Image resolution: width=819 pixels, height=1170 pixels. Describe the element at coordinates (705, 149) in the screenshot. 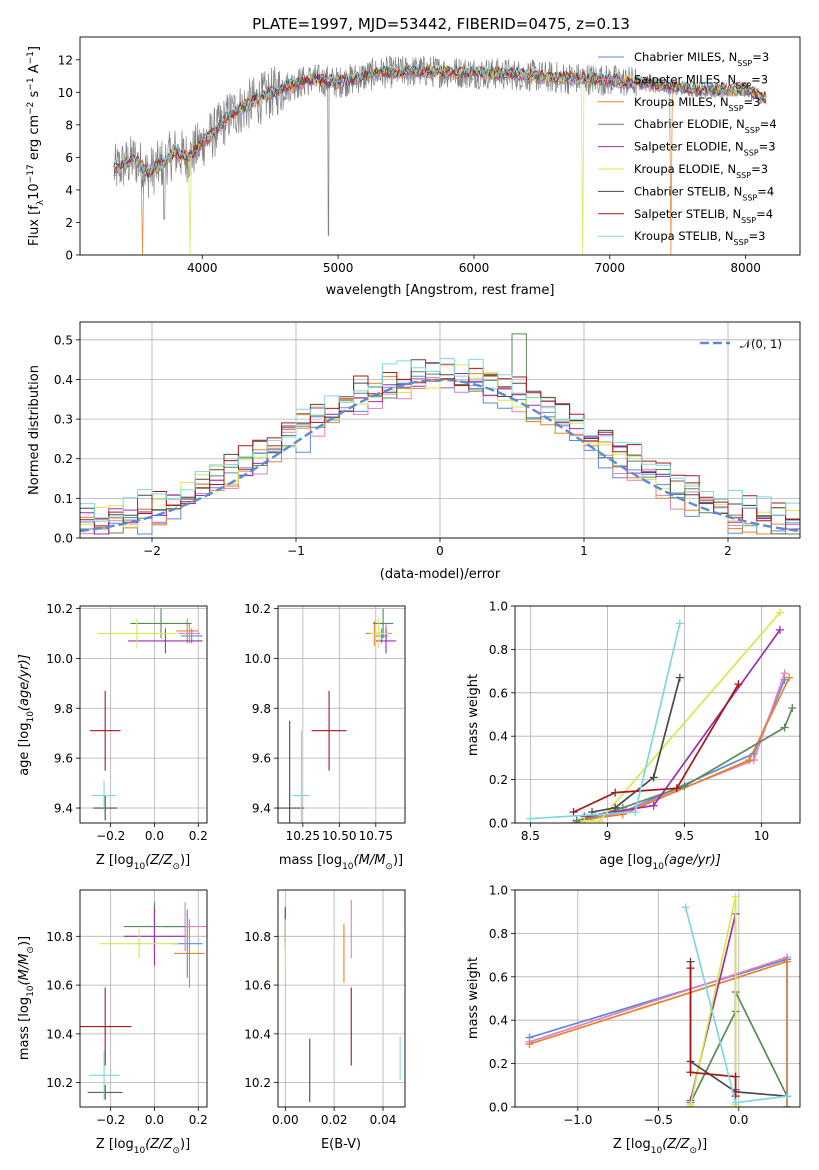

I see `legend-entry: Salpeter ELODIE, NSSP=3` at that location.